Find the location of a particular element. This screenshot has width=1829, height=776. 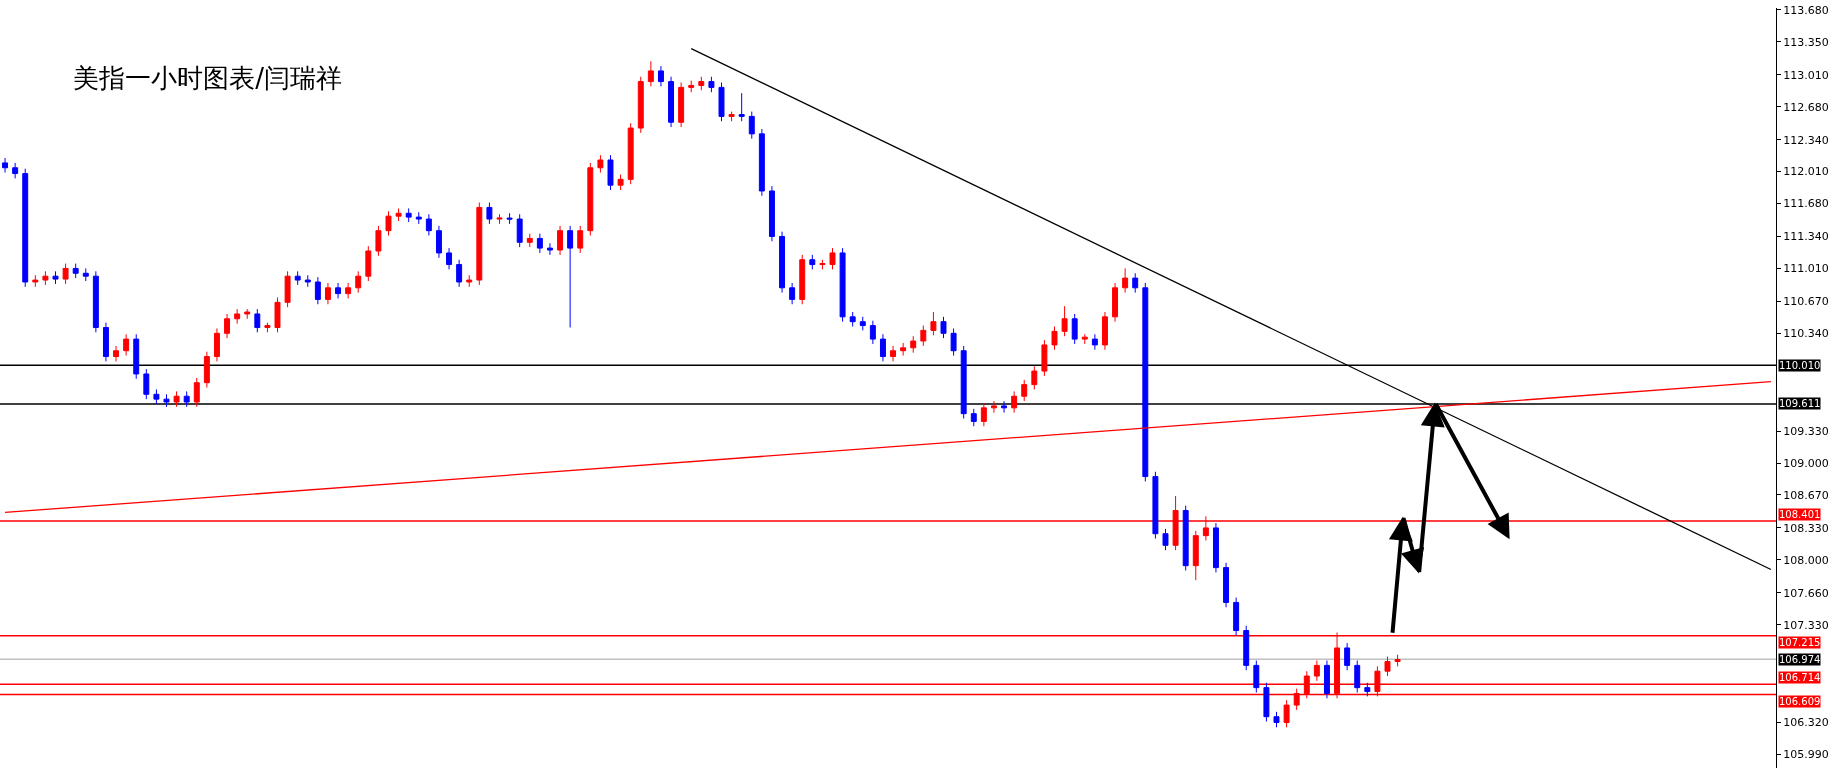

y-tick-label: 109.330 is located at coordinates (1806, 431).